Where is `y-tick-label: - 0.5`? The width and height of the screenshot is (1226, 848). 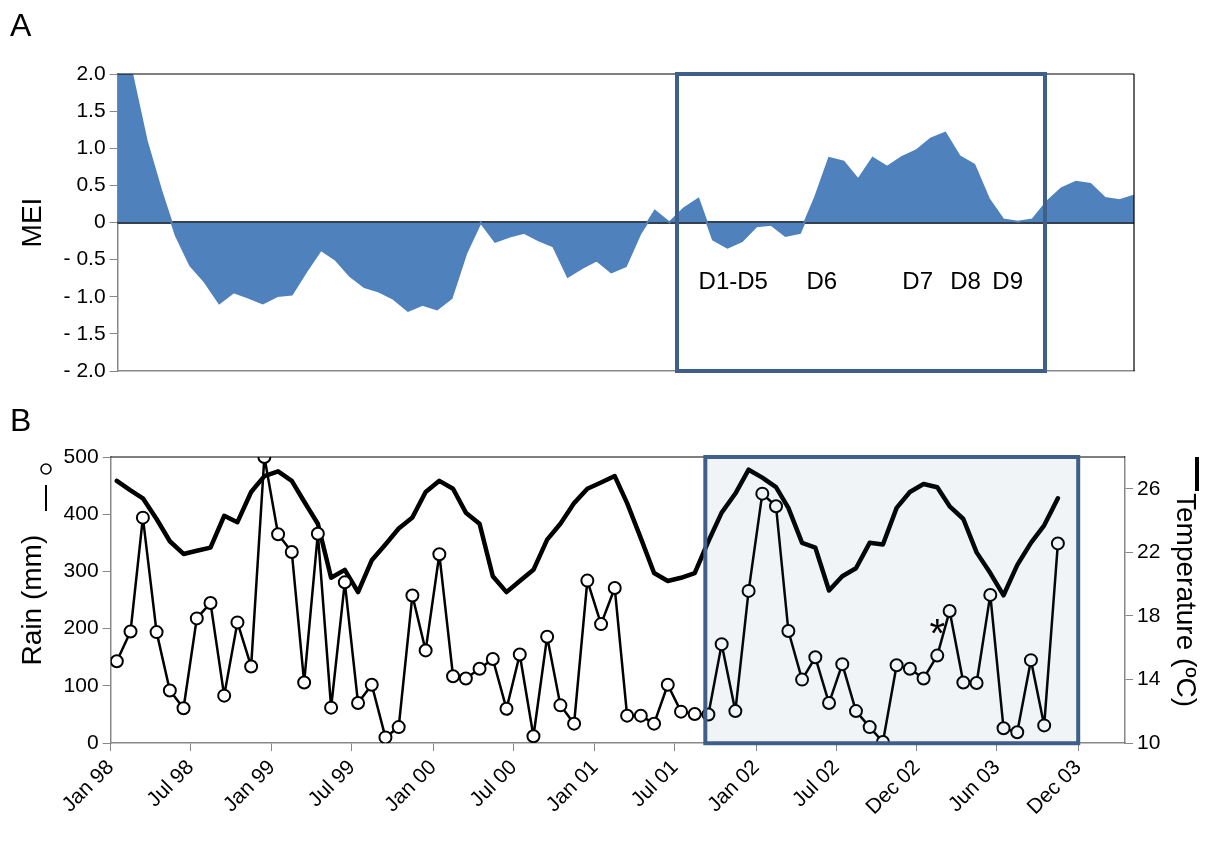 y-tick-label: - 0.5 is located at coordinates (84, 258).